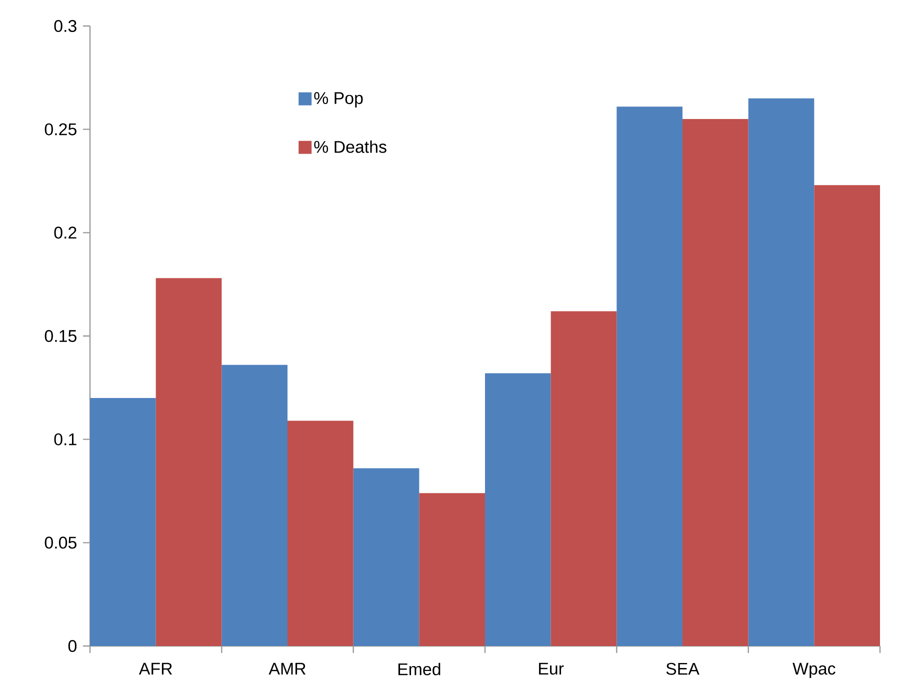  Describe the element at coordinates (551, 668) in the screenshot. I see `x-tick-label: Eur` at that location.